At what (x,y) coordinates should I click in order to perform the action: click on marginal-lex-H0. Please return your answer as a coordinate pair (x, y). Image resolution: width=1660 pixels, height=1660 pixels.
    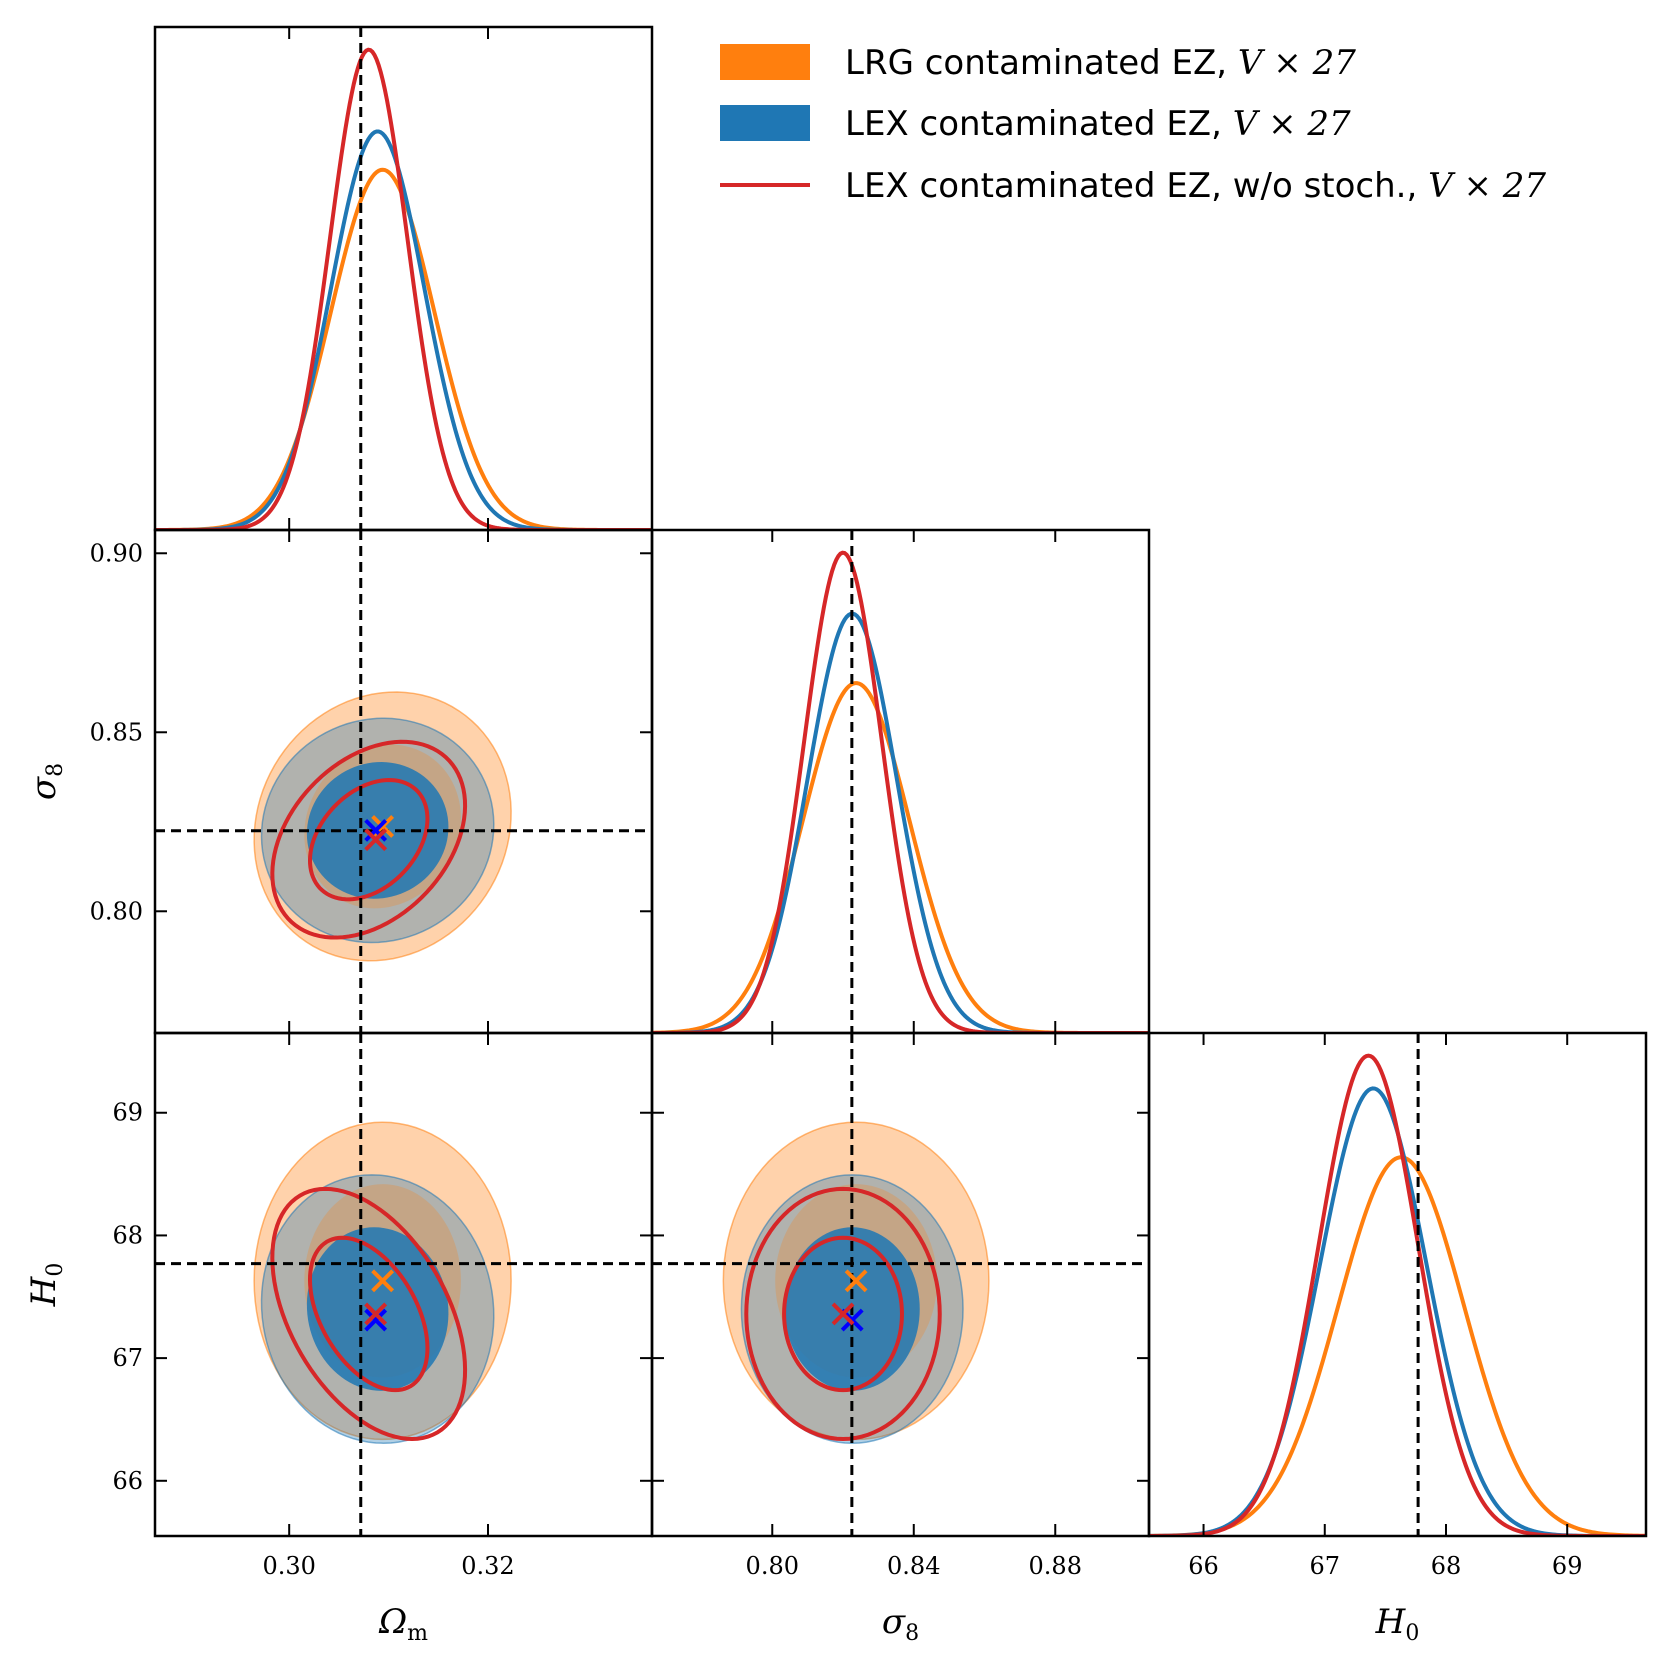
    Looking at the image, I should click on (1397, 1311).